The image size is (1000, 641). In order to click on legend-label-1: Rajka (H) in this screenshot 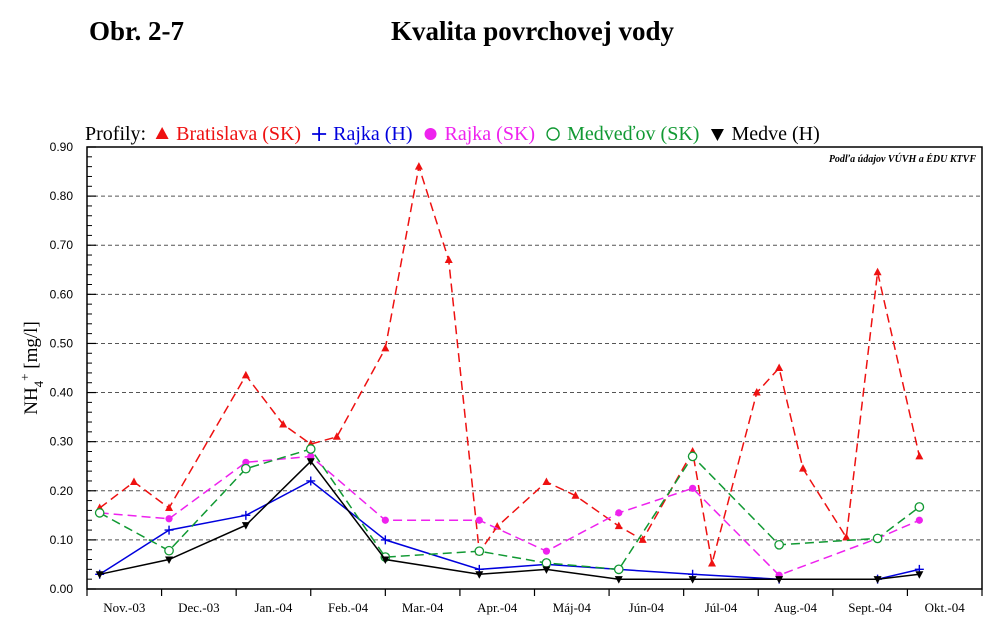, I will do `click(372, 134)`.